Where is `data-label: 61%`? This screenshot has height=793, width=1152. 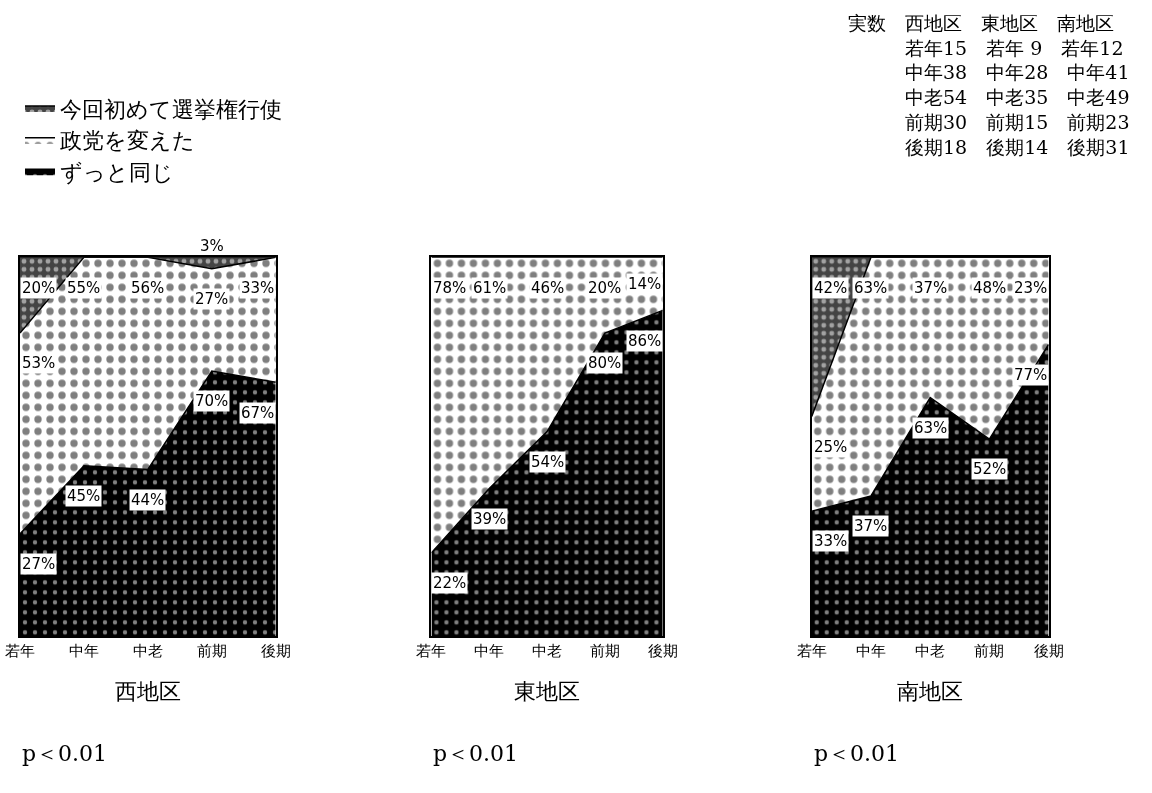 data-label: 61% is located at coordinates (490, 288).